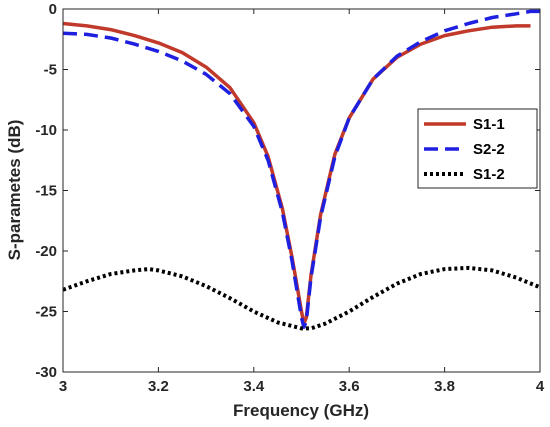 The image size is (550, 427). What do you see at coordinates (301, 410) in the screenshot?
I see `x-axis-title: Frequency (GHz)` at bounding box center [301, 410].